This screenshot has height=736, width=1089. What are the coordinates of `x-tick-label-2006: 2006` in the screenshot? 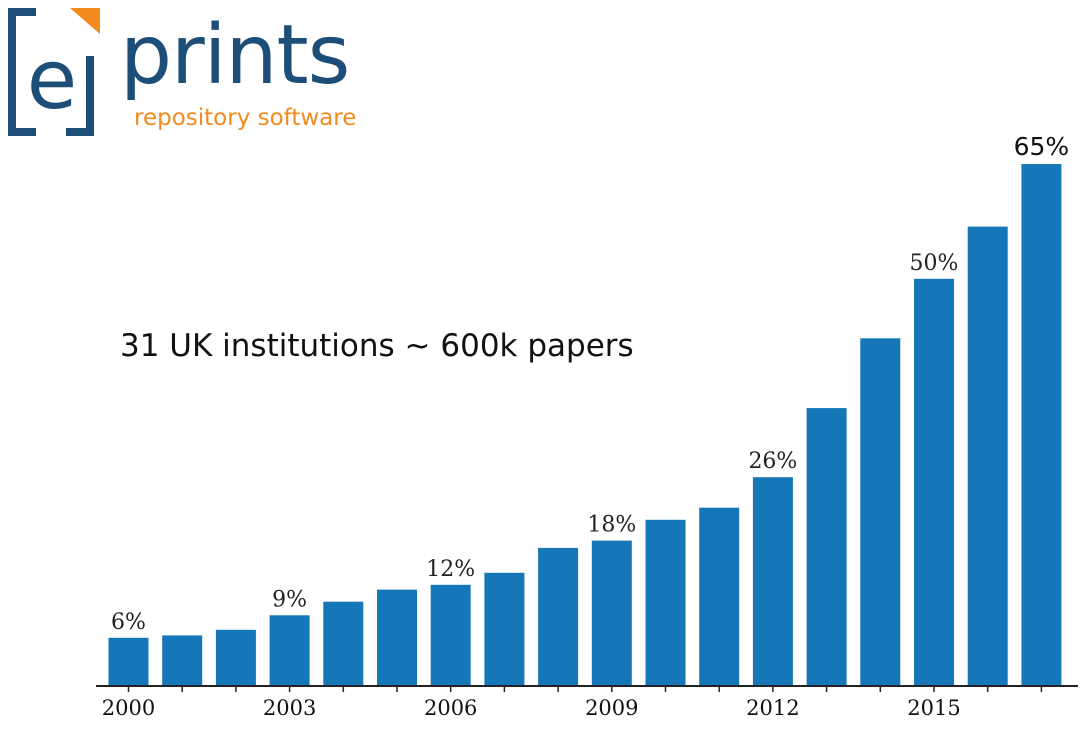 It's located at (450, 708).